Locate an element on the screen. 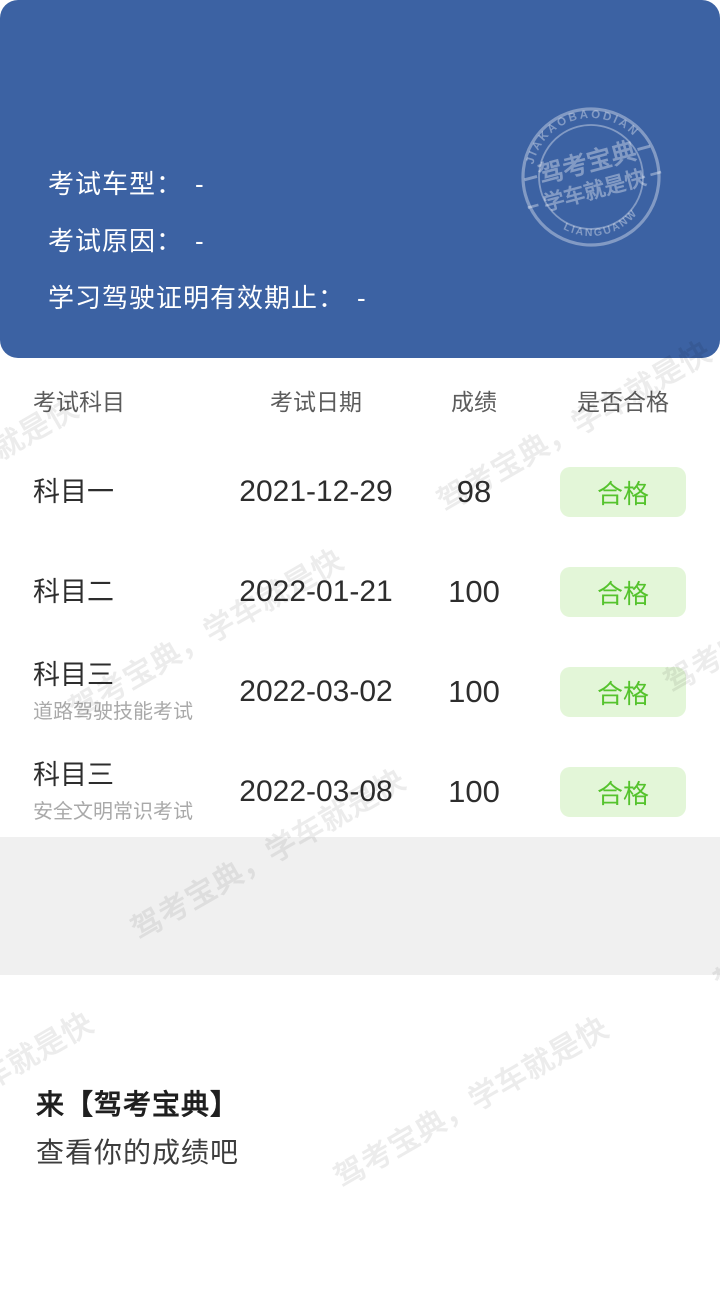 The height and width of the screenshot is (1297, 720). subject-name: 科目一 is located at coordinates (73, 491).